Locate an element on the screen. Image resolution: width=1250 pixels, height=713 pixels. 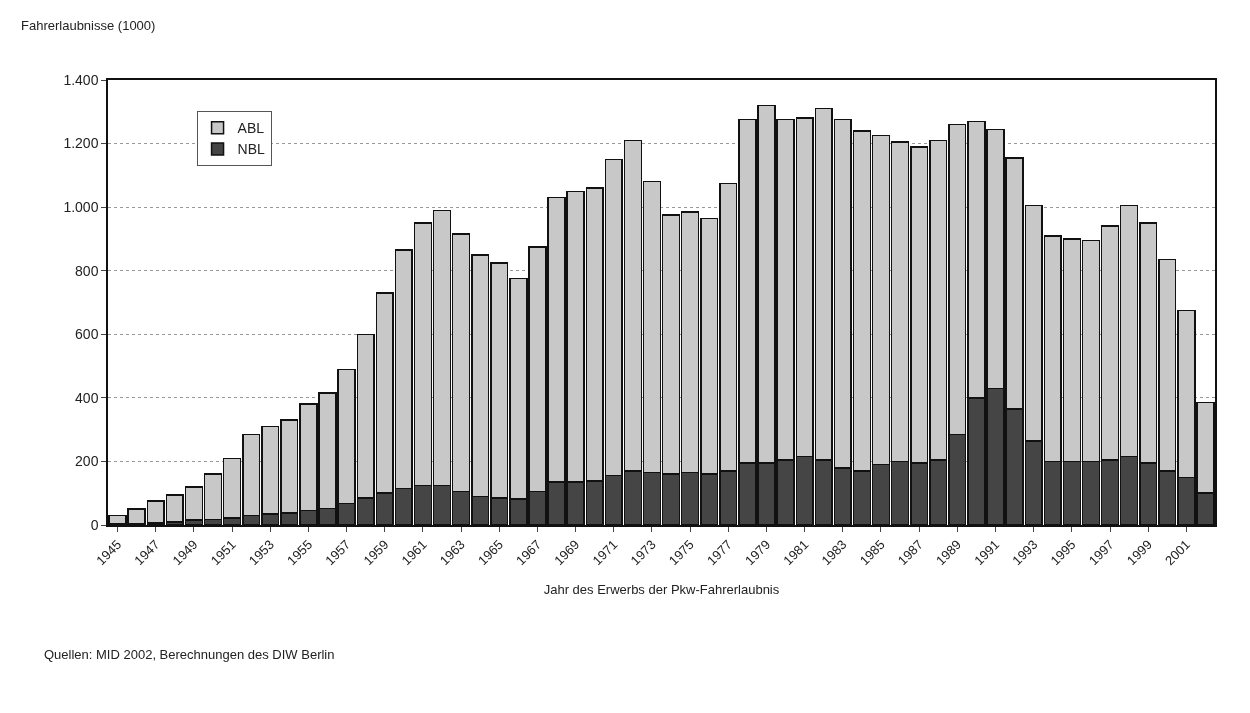
y-tick-label: 800 is located at coordinates (87, 270).